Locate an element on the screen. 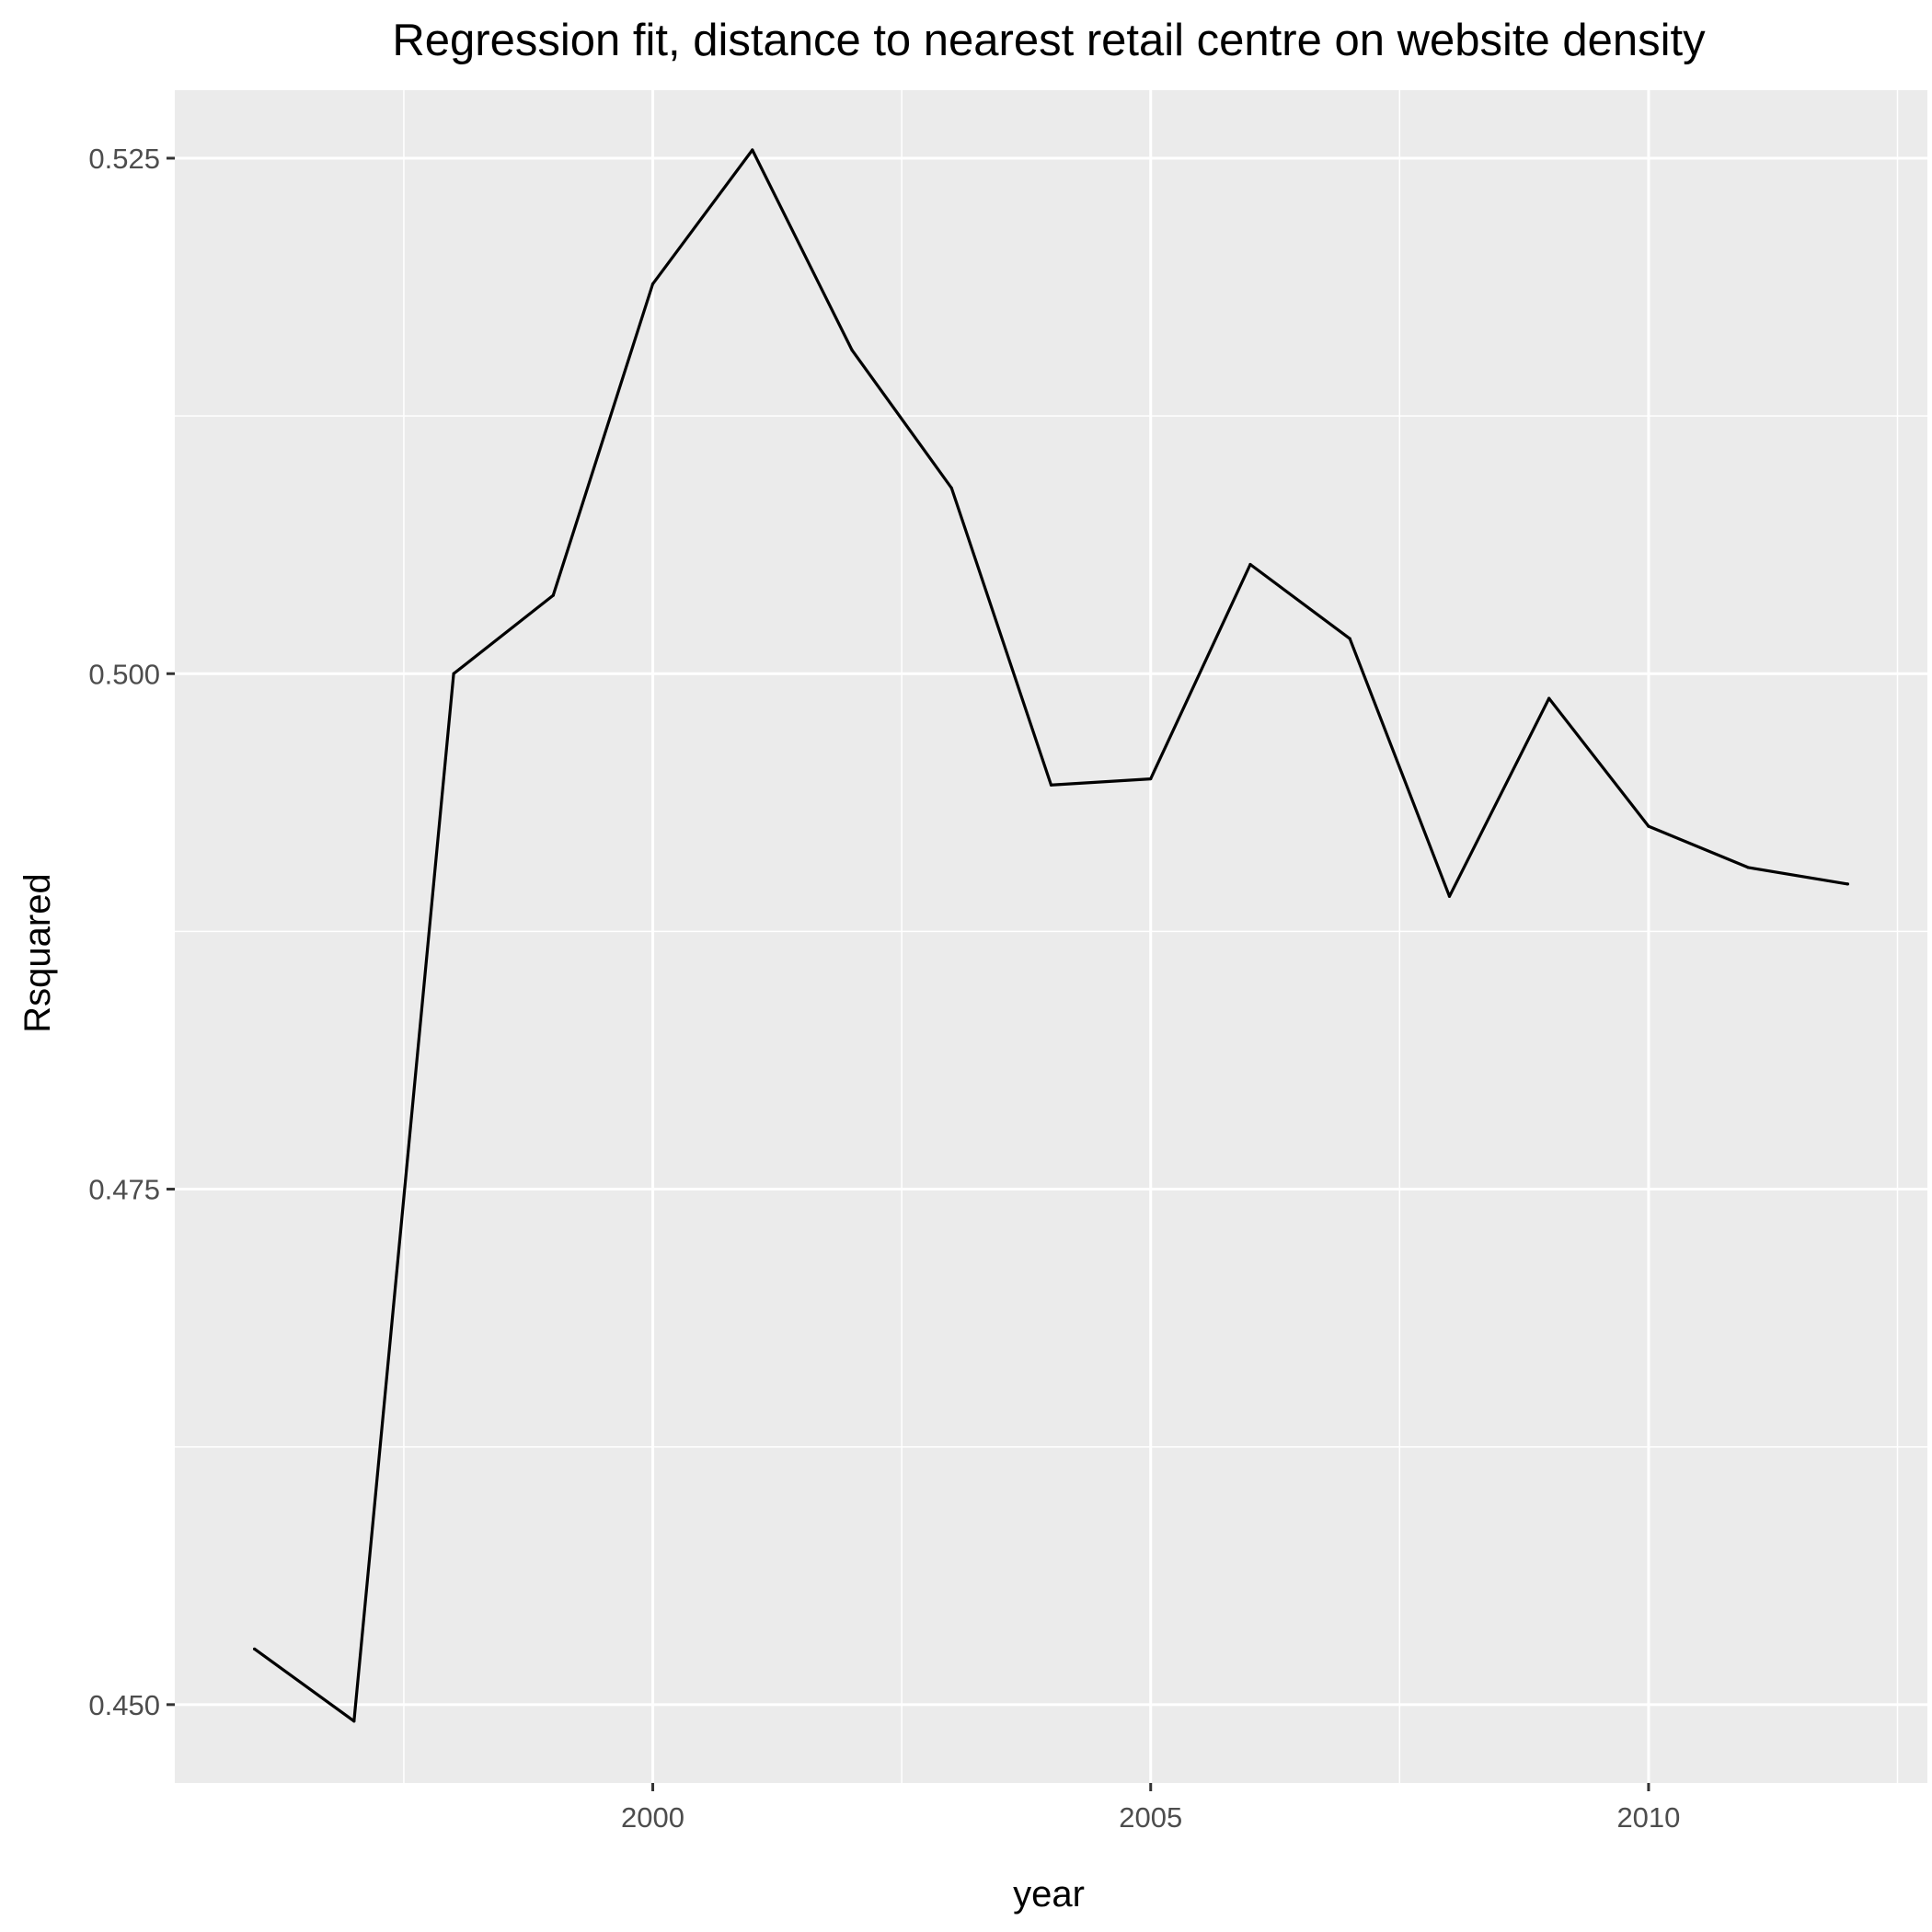  x-tick-label: 2005 is located at coordinates (1150, 1817).